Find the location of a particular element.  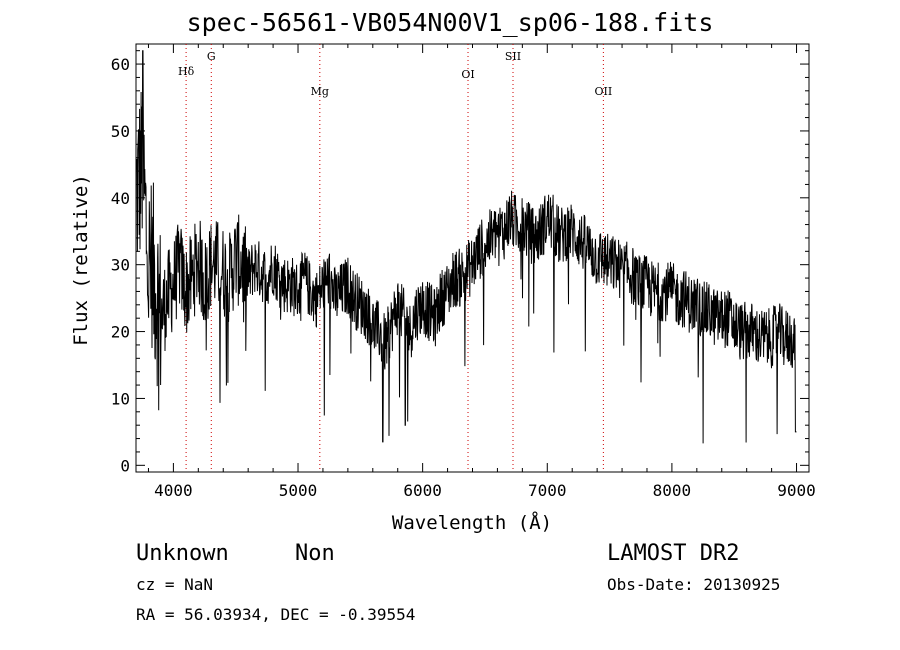

x-tick-label: 6000 is located at coordinates (422, 490).